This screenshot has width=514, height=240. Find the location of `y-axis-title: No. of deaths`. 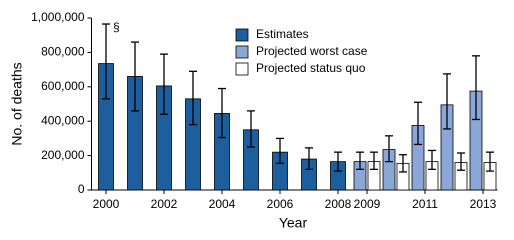

y-axis-title: No. of deaths is located at coordinates (17, 103).